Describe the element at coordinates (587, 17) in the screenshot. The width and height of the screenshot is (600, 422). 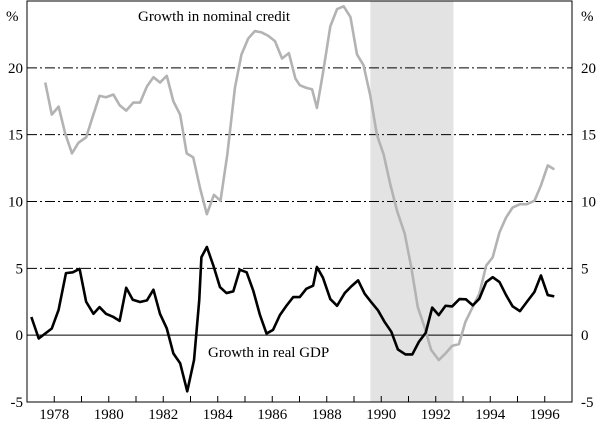
I see `y-unit-right: %` at that location.